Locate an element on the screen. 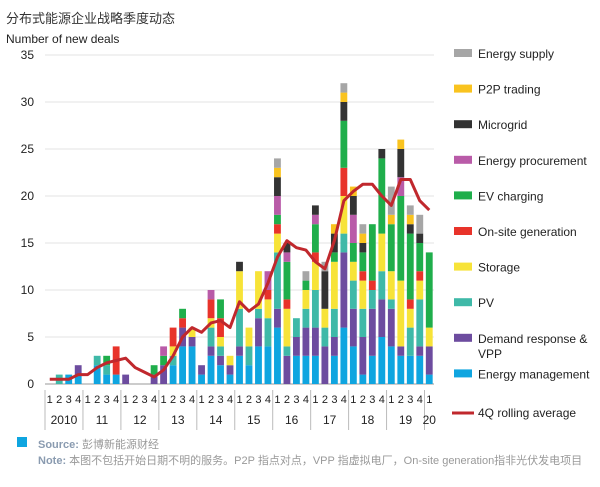 The height and width of the screenshot is (487, 600). x-tick-year: 2010 is located at coordinates (64, 420).